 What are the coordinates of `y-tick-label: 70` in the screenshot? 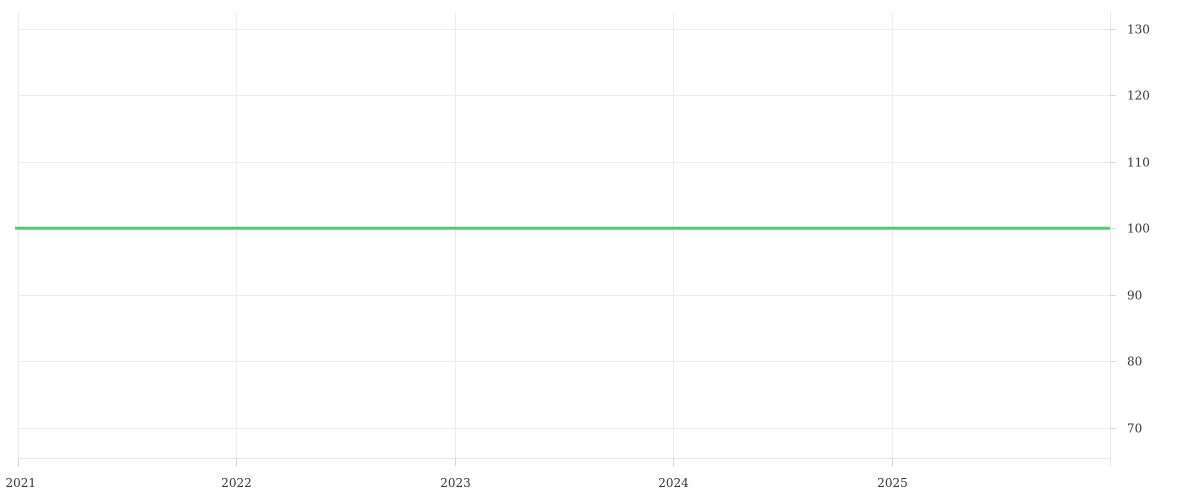 It's located at (1134, 429).